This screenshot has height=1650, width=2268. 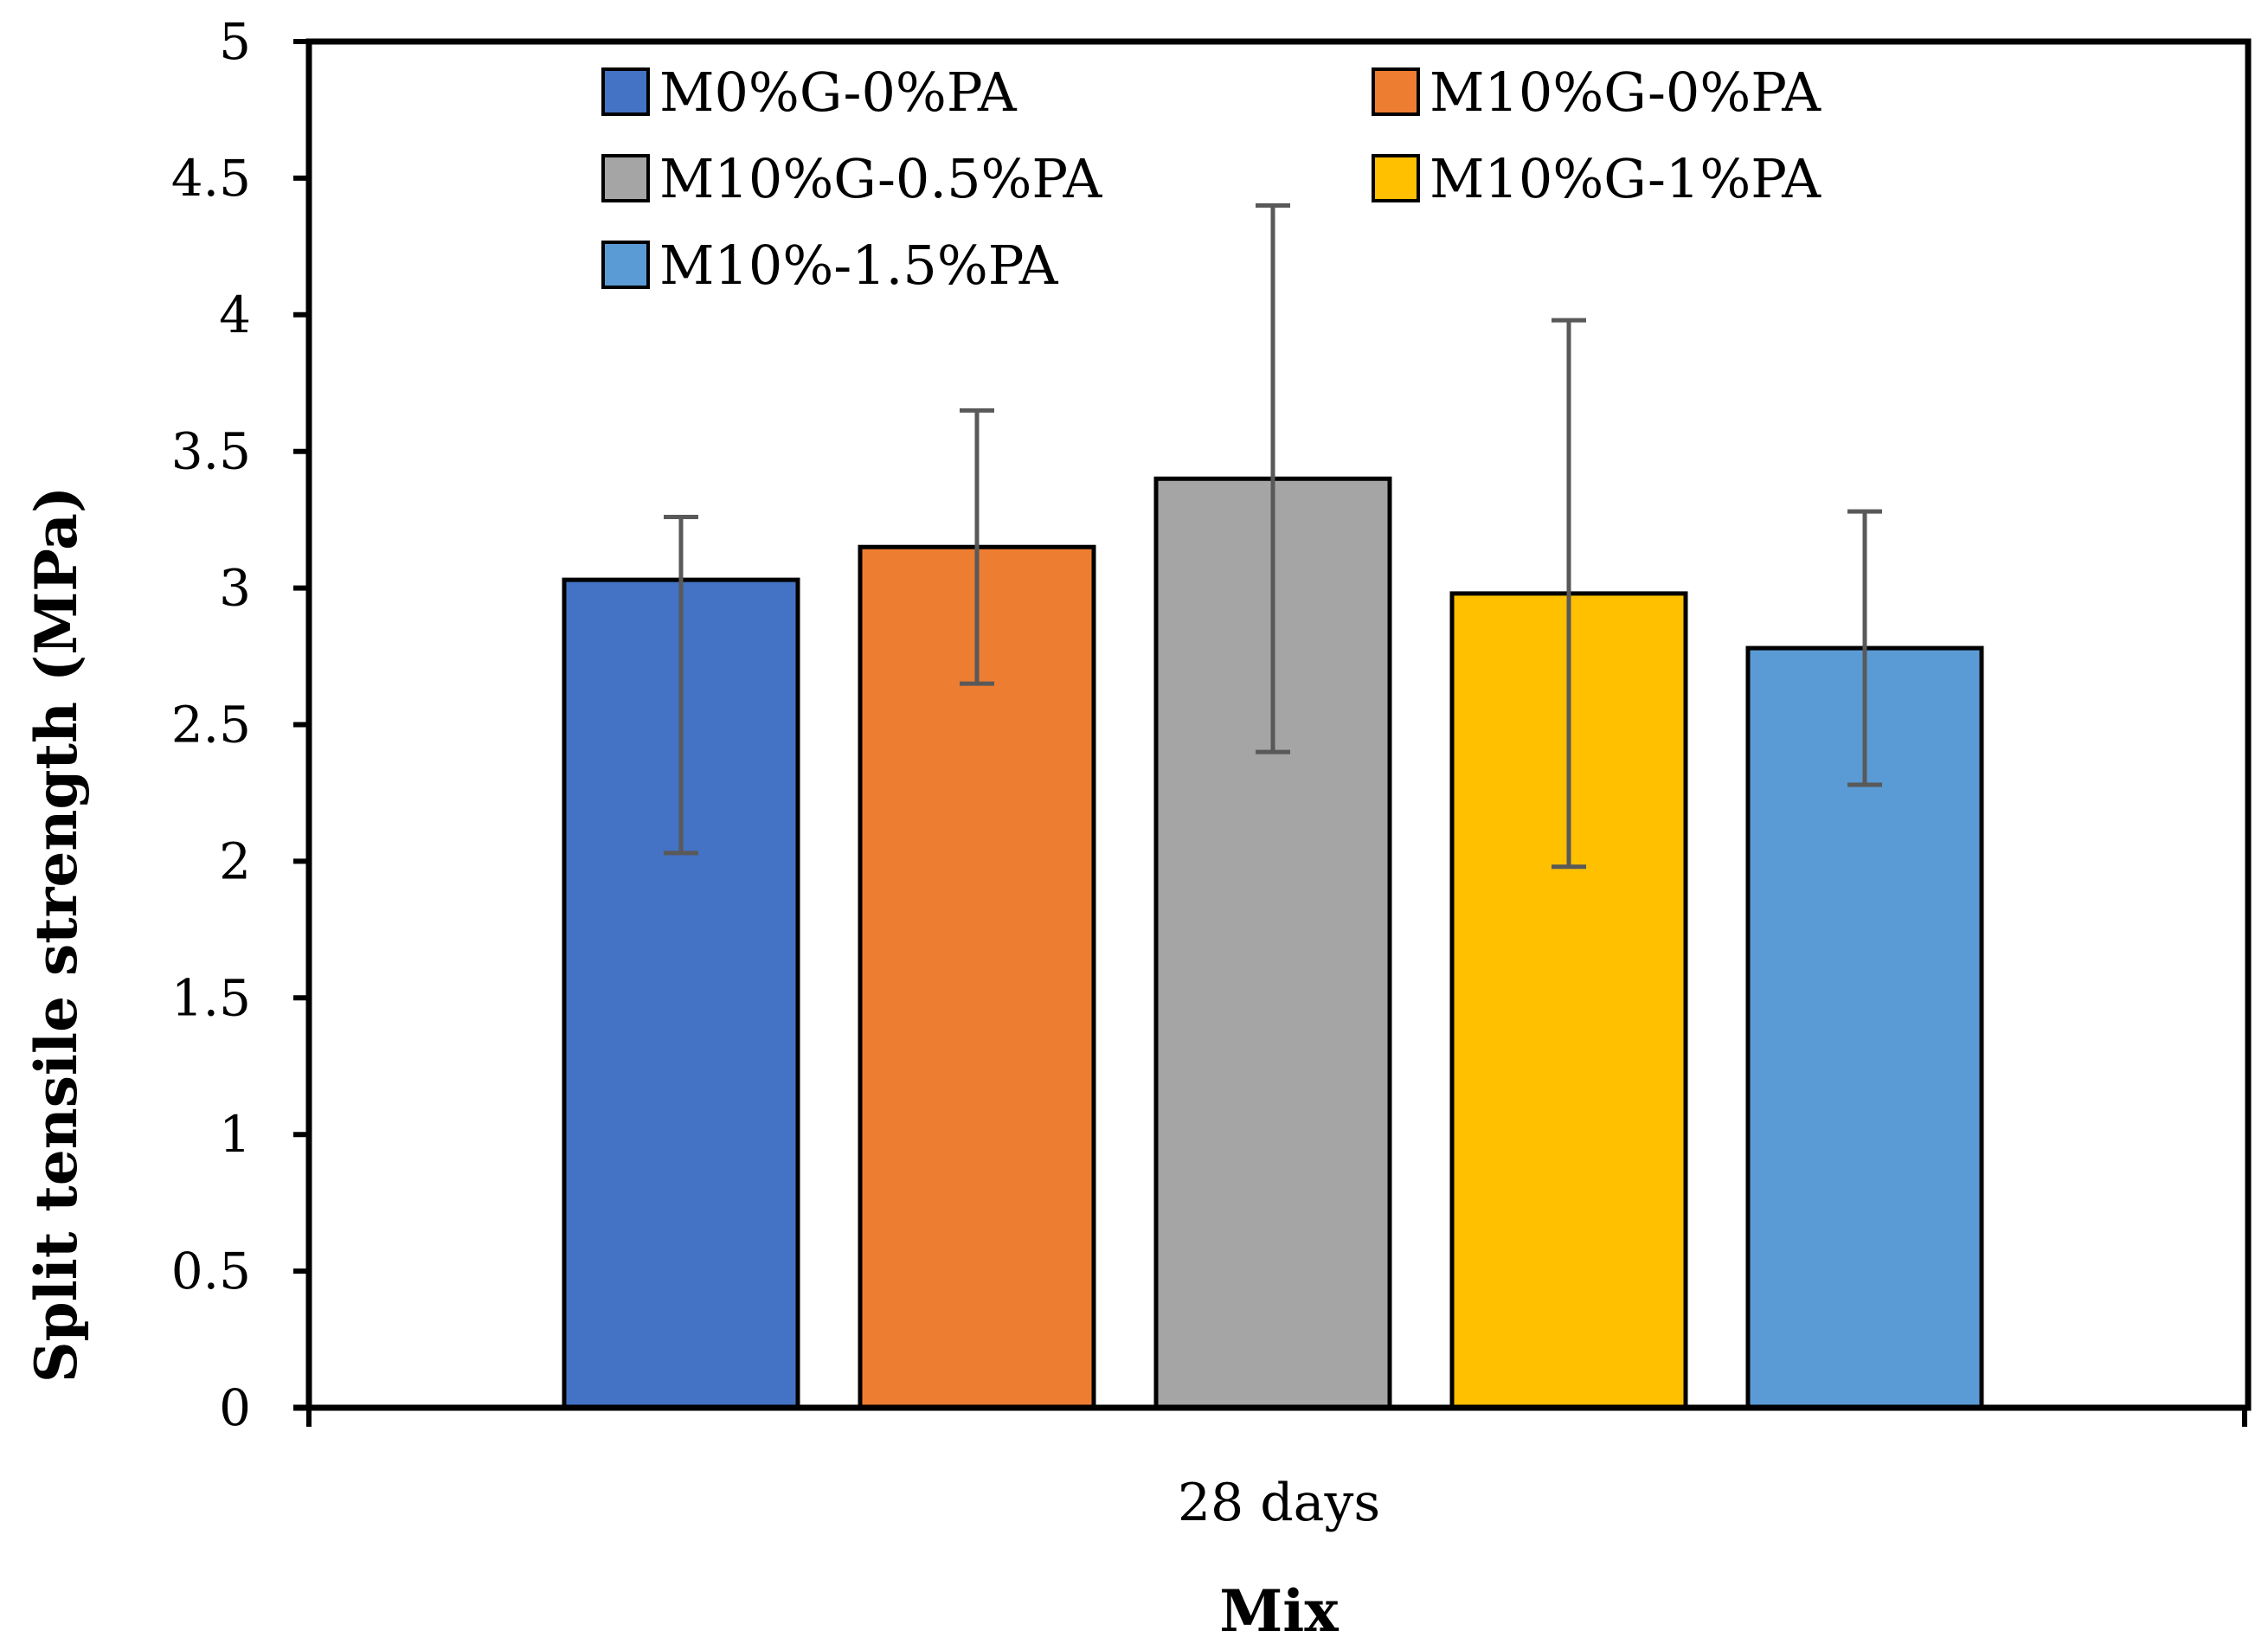 I want to click on legend-label-2: M10%G-0%PA, so click(x=1626, y=92).